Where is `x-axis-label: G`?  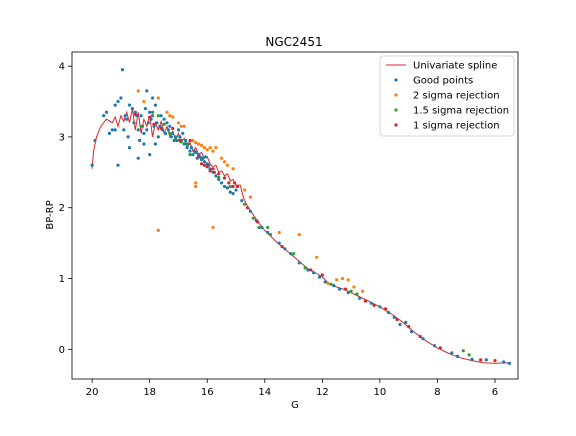
x-axis-label: G is located at coordinates (295, 405).